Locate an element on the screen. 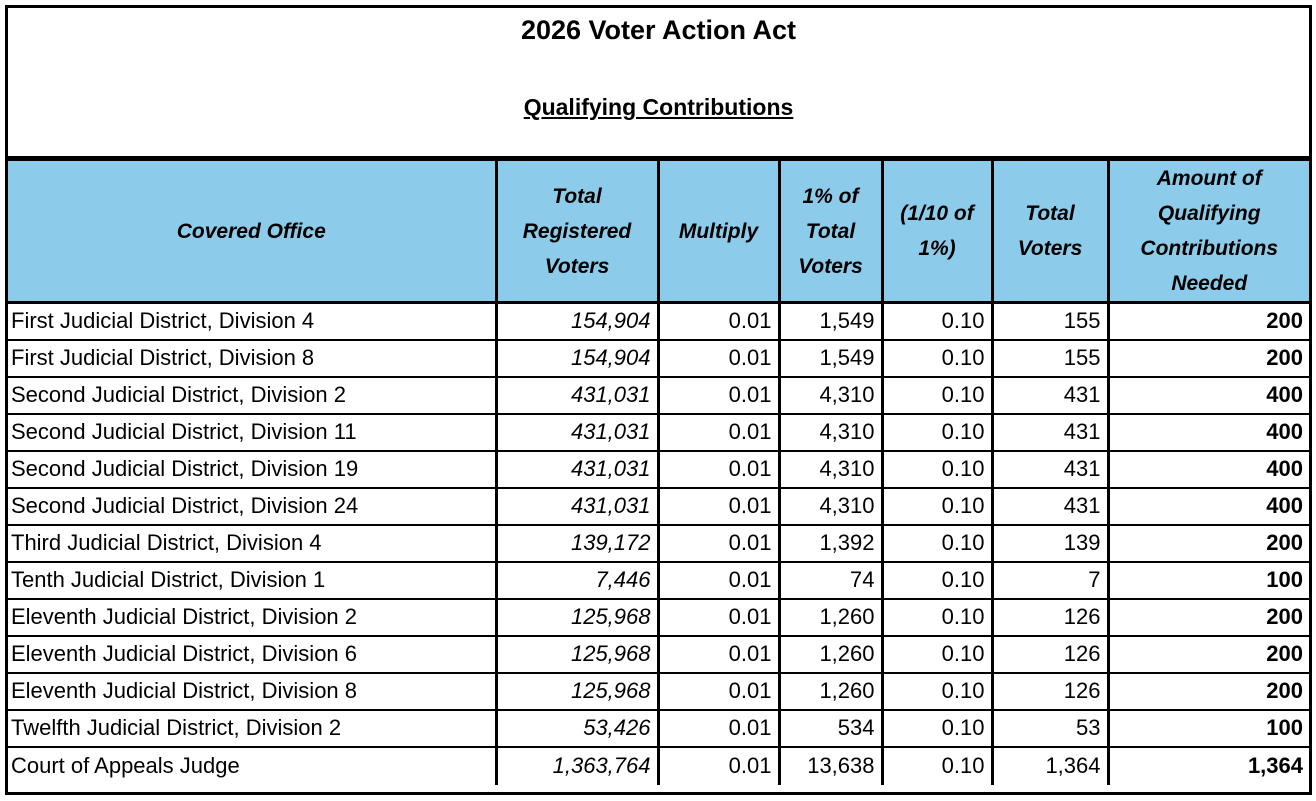  cell-one-percent: 1,392 is located at coordinates (831, 543).